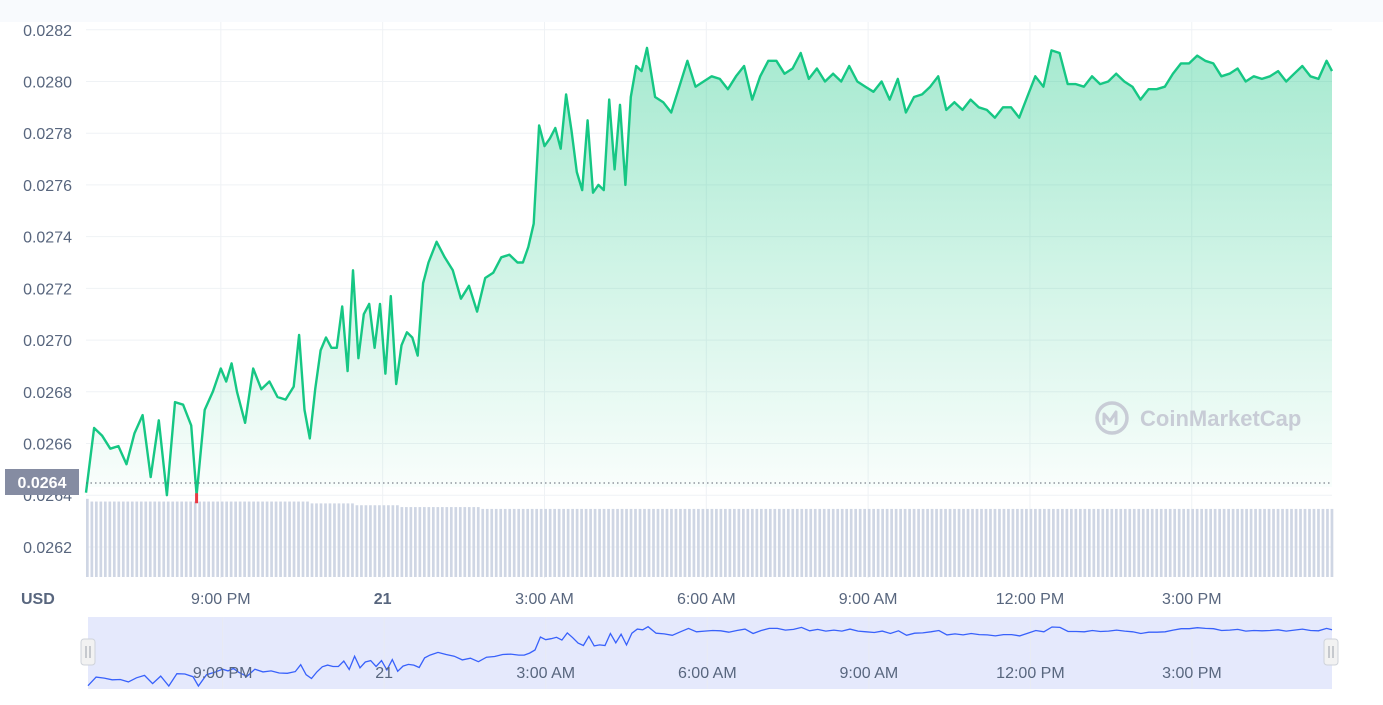  What do you see at coordinates (1331, 652) in the screenshot?
I see `navigator-handle-right-icon` at bounding box center [1331, 652].